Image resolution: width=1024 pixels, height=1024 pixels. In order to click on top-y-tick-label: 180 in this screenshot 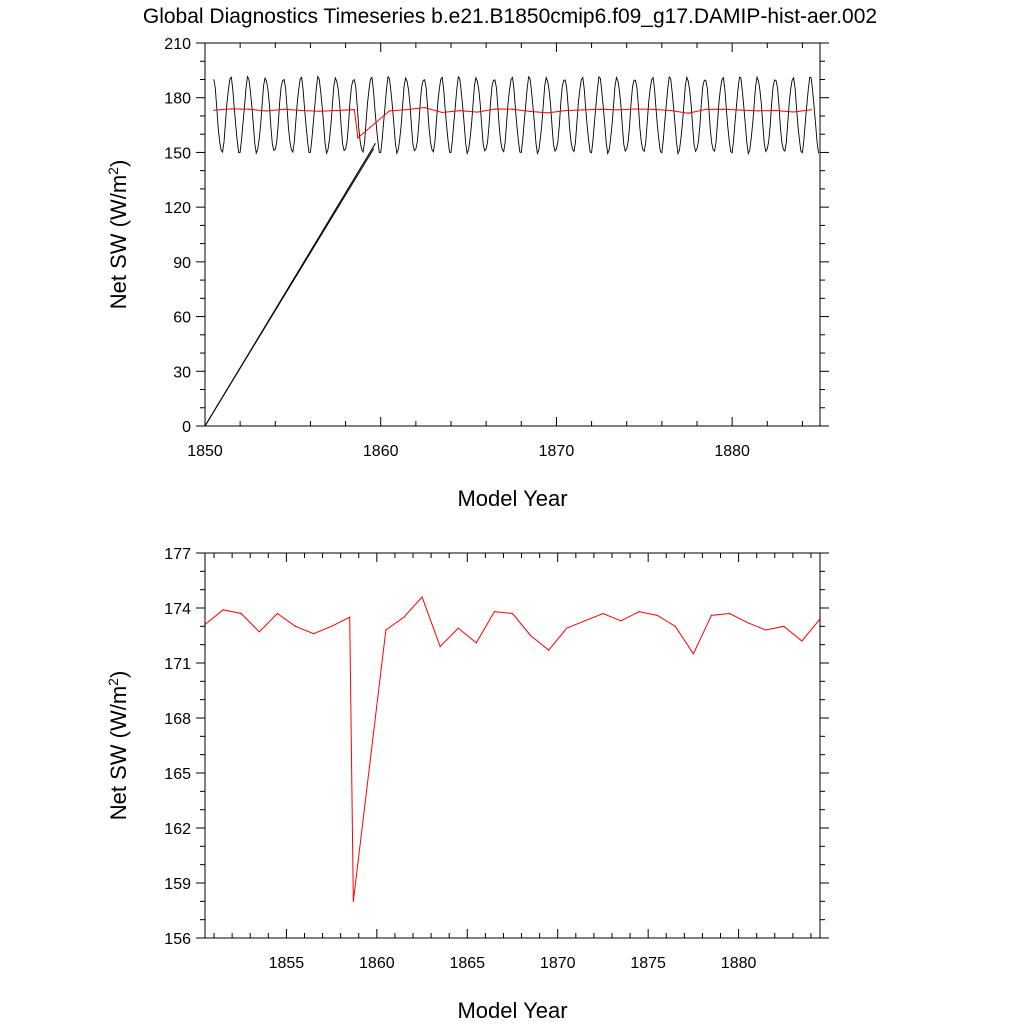, I will do `click(177, 99)`.